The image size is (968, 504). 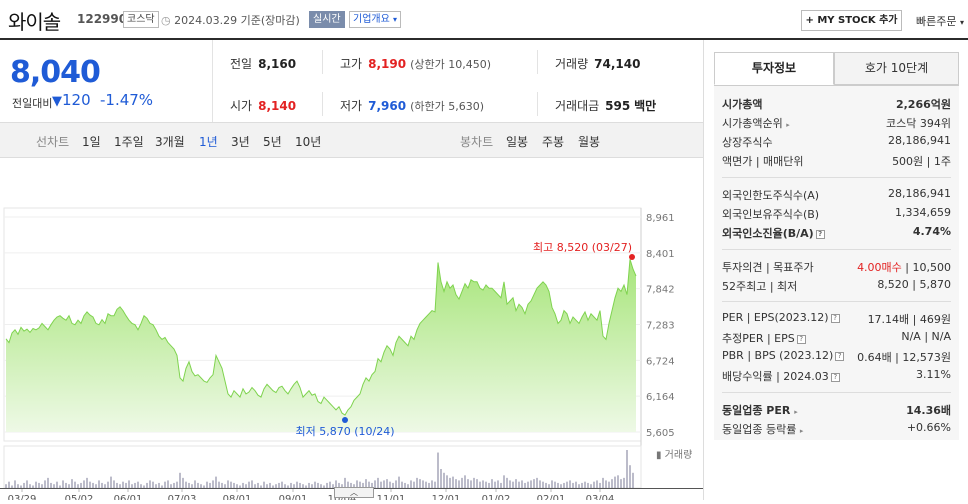 What do you see at coordinates (240, 142) in the screenshot?
I see `tab-3y: 3년` at bounding box center [240, 142].